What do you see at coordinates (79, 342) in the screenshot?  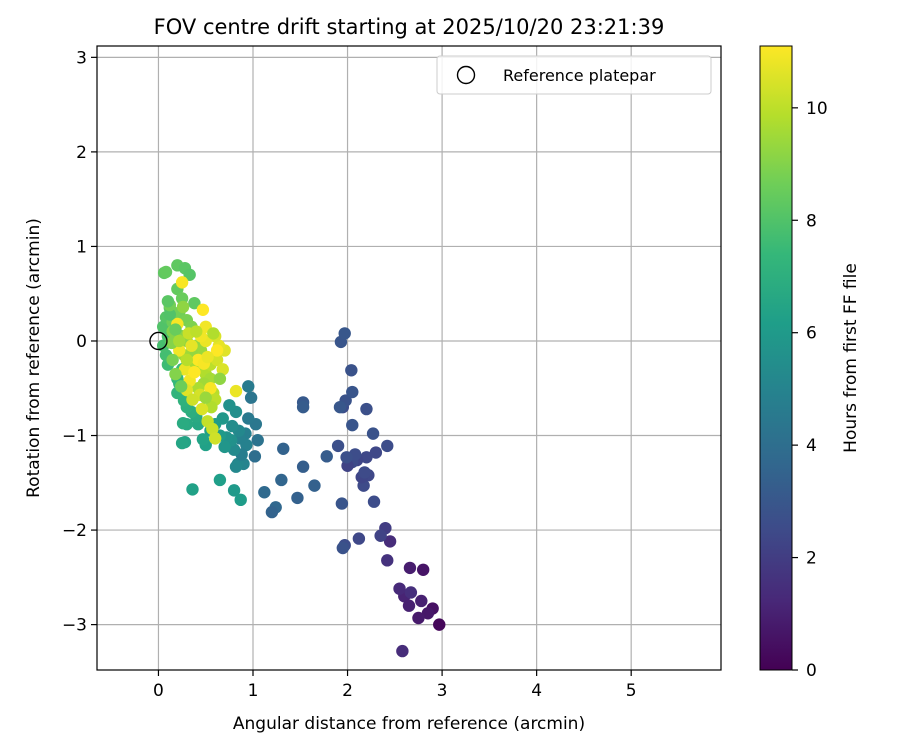 I see `y-axis-ticks: 3 2 1 0 −1 −2 −3` at bounding box center [79, 342].